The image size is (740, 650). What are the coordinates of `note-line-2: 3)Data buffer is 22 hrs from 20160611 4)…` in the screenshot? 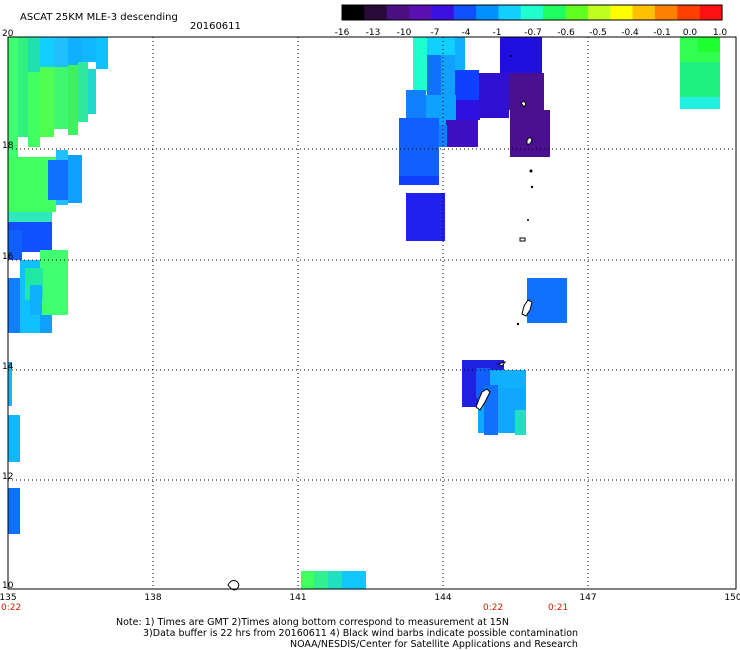 It's located at (360, 633).